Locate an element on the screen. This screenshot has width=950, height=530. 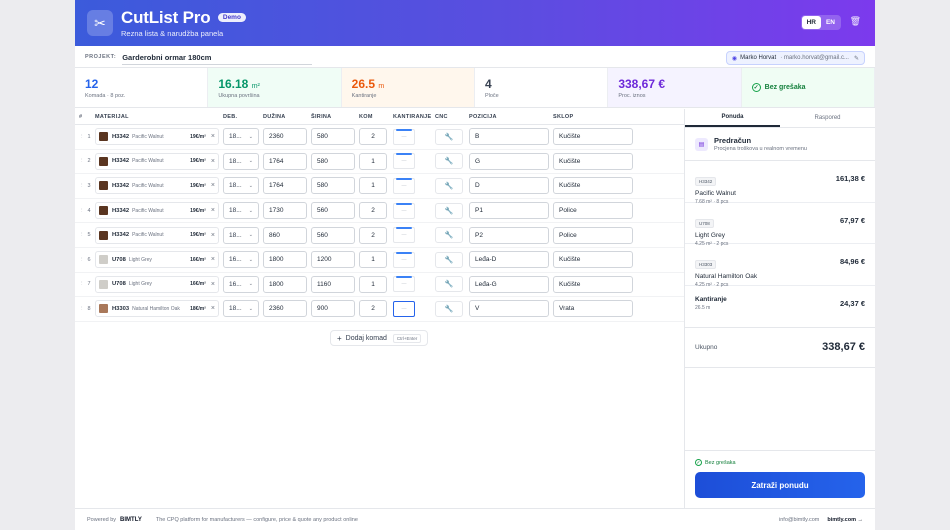
footer-site-link: bimtly.com → is located at coordinates (845, 519).